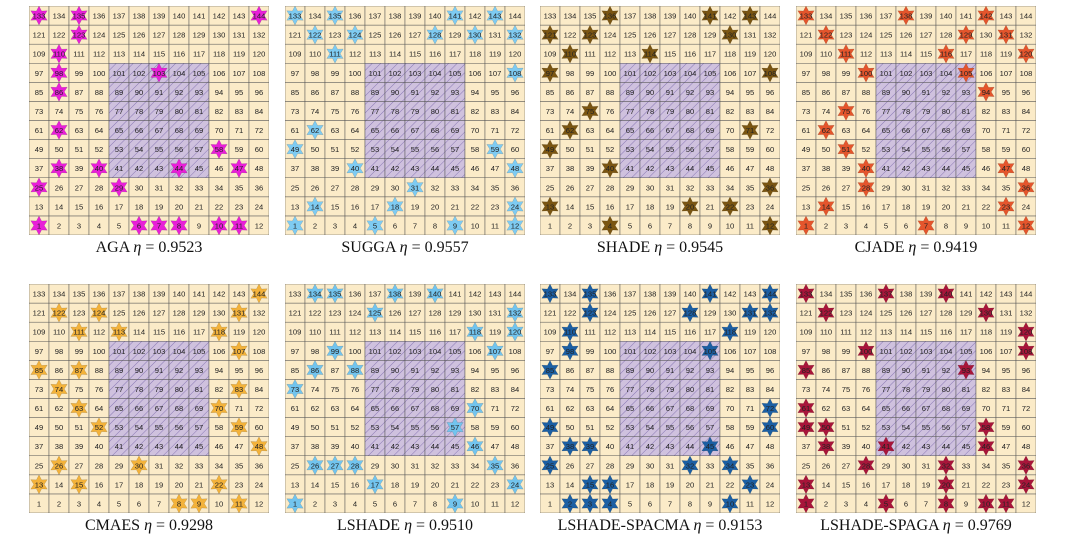 The height and width of the screenshot is (558, 1087). I want to click on cell-number: 96, so click(259, 370).